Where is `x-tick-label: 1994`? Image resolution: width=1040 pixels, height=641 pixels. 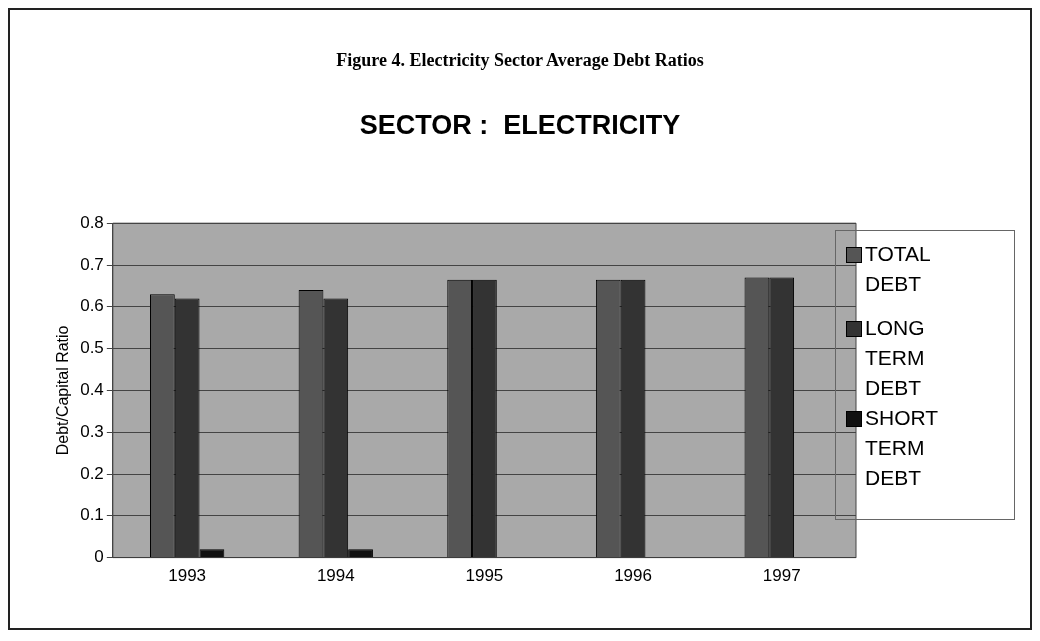 x-tick-label: 1994 is located at coordinates (335, 576).